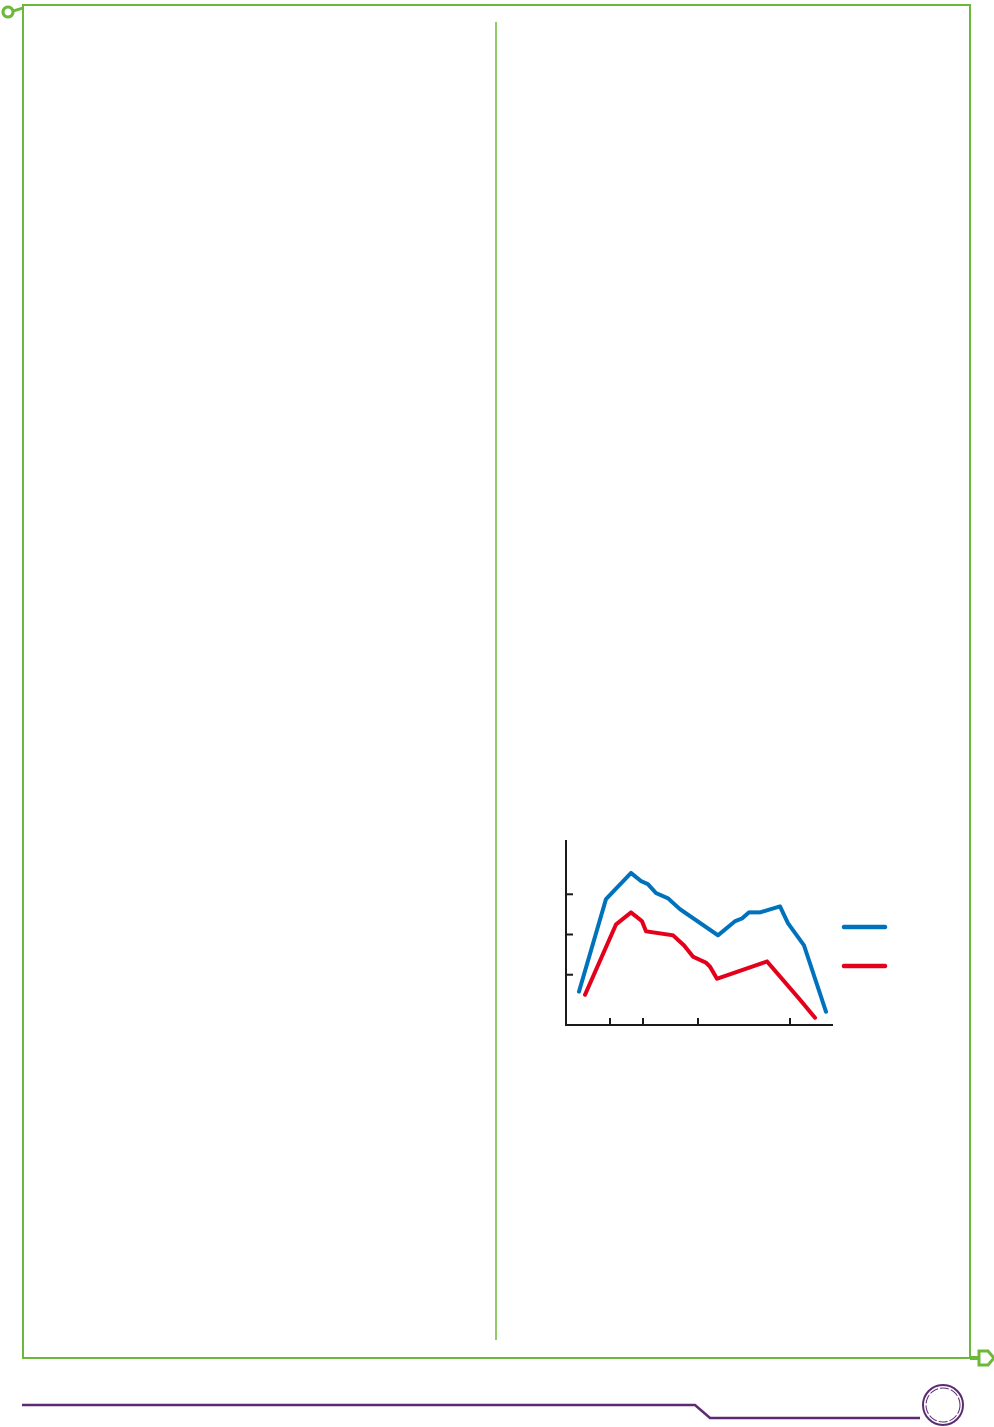  I want to click on line-chart, so click(726, 933).